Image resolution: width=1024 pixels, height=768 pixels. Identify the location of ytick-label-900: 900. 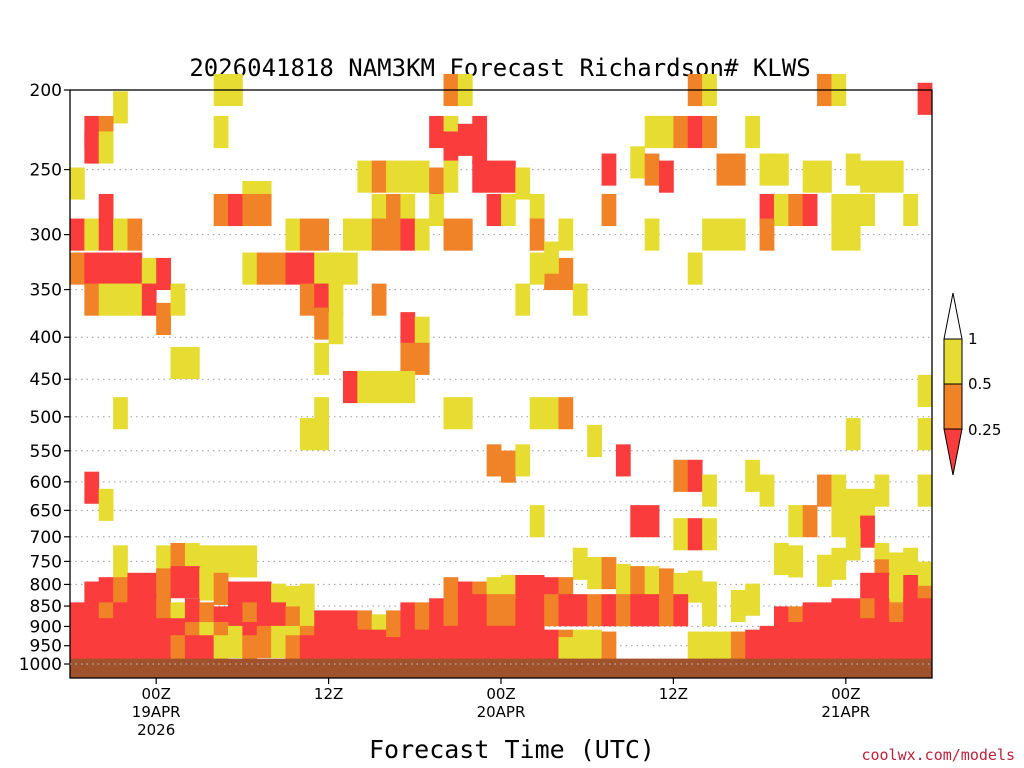
(46, 627).